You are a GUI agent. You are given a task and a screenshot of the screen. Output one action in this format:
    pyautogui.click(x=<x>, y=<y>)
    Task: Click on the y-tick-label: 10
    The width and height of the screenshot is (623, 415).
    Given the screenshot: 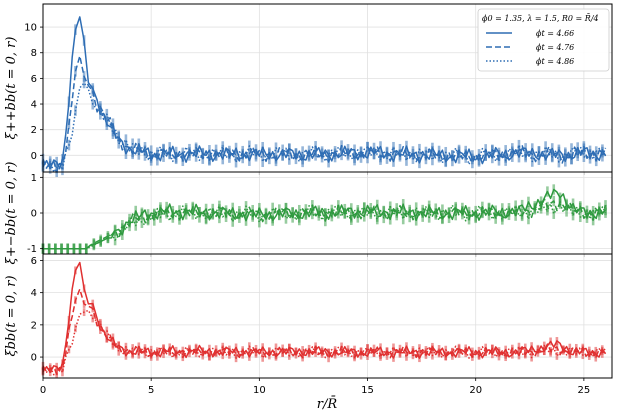 What is the action you would take?
    pyautogui.click(x=30, y=28)
    